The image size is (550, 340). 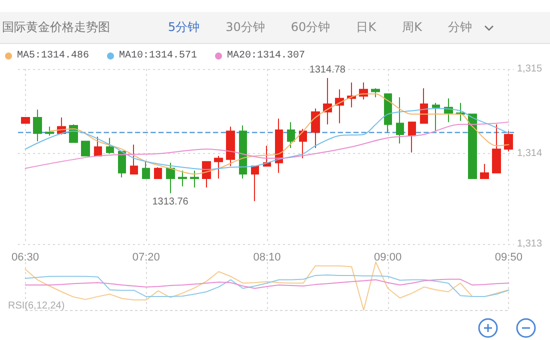 What do you see at coordinates (184, 27) in the screenshot?
I see `text: 5分钟` at bounding box center [184, 27].